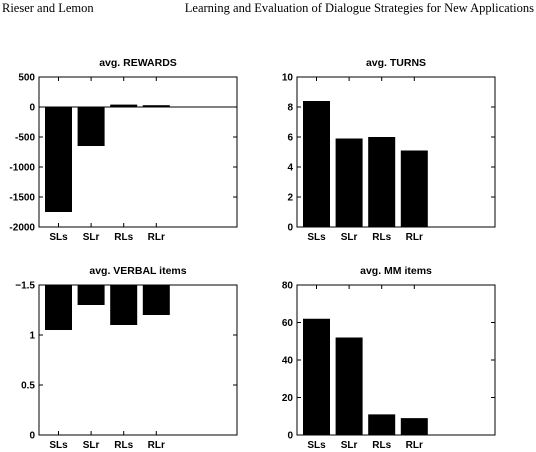 The height and width of the screenshot is (452, 536). Describe the element at coordinates (288, 398) in the screenshot. I see `y-tick-label: 20` at that location.